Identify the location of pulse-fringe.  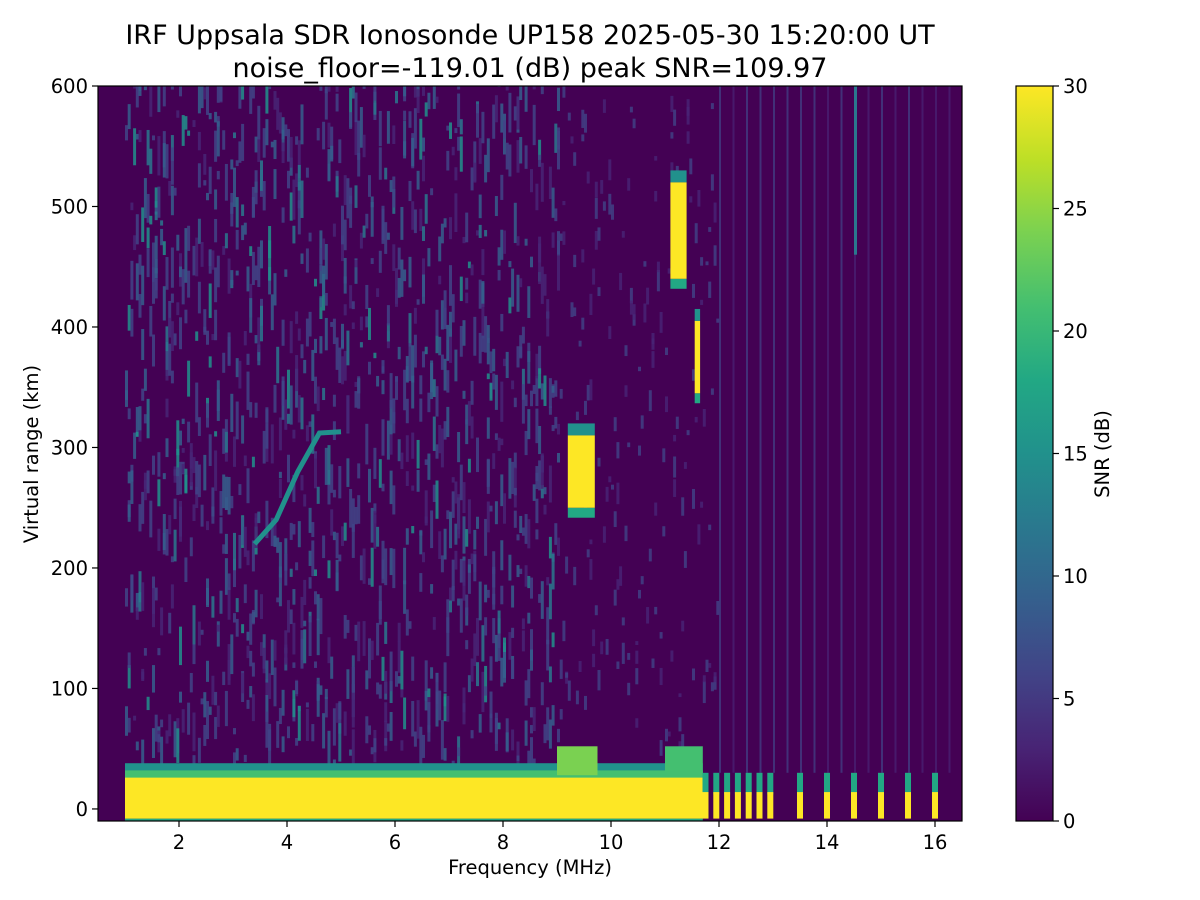
(854, 783).